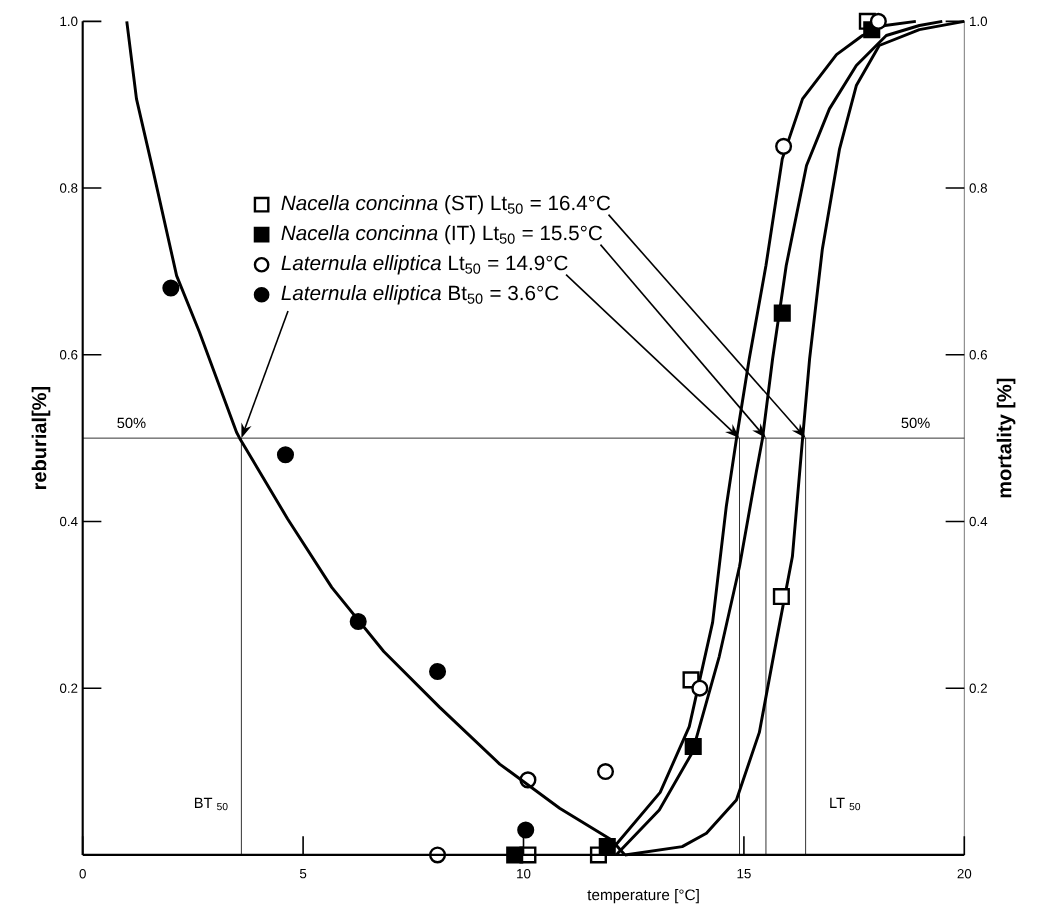 The height and width of the screenshot is (911, 1039). What do you see at coordinates (643, 896) in the screenshot?
I see `x-axis-title: temperature [°C]` at bounding box center [643, 896].